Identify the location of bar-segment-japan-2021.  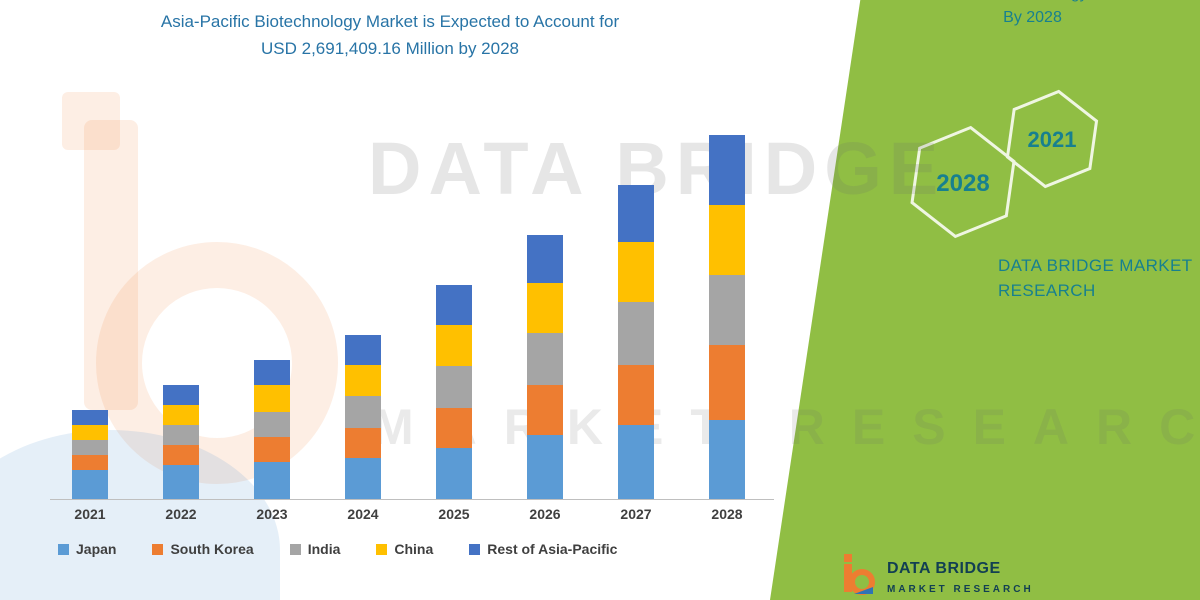
(90, 485).